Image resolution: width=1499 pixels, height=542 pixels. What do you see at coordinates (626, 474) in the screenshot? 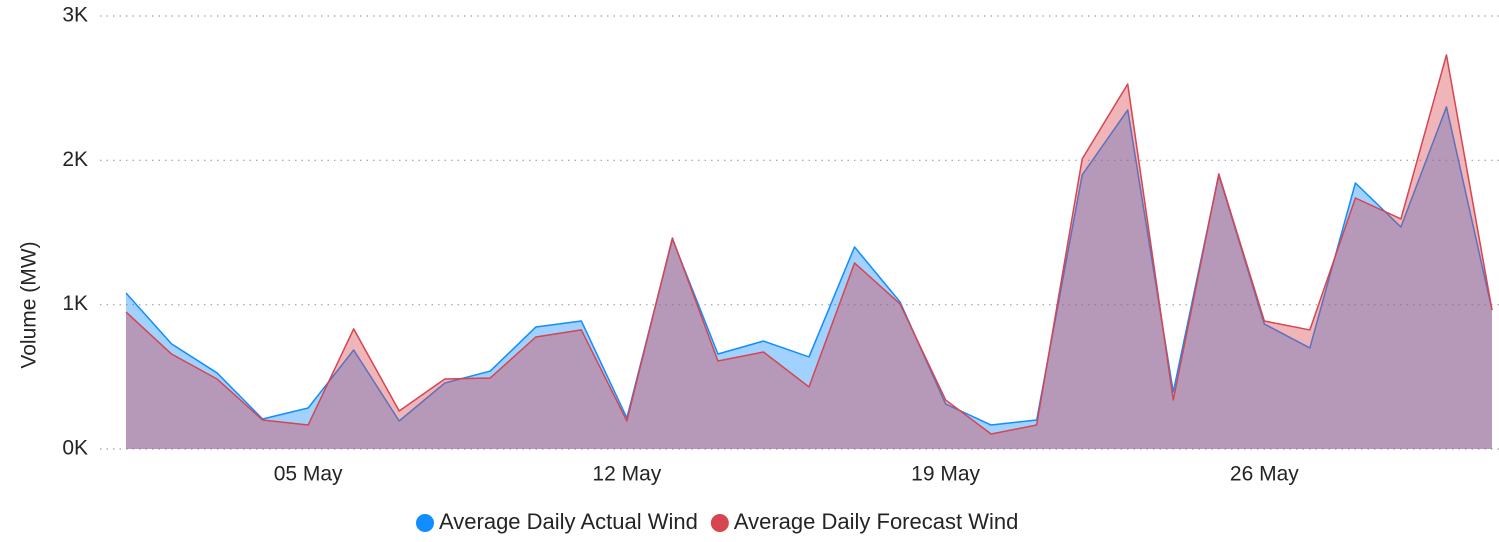
I see `x-tick-label: 12 May` at bounding box center [626, 474].